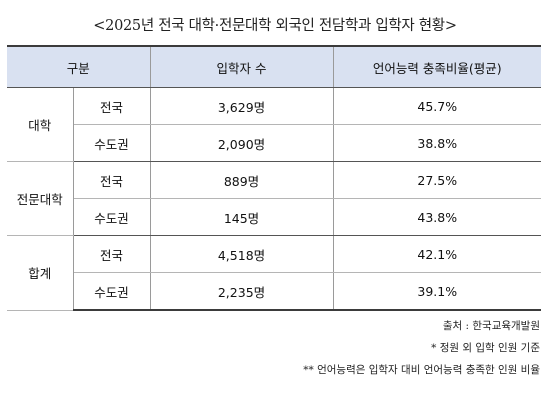 This screenshot has width=550, height=416. What do you see at coordinates (437, 254) in the screenshot?
I see `ratio-cell: 42.1%` at bounding box center [437, 254].